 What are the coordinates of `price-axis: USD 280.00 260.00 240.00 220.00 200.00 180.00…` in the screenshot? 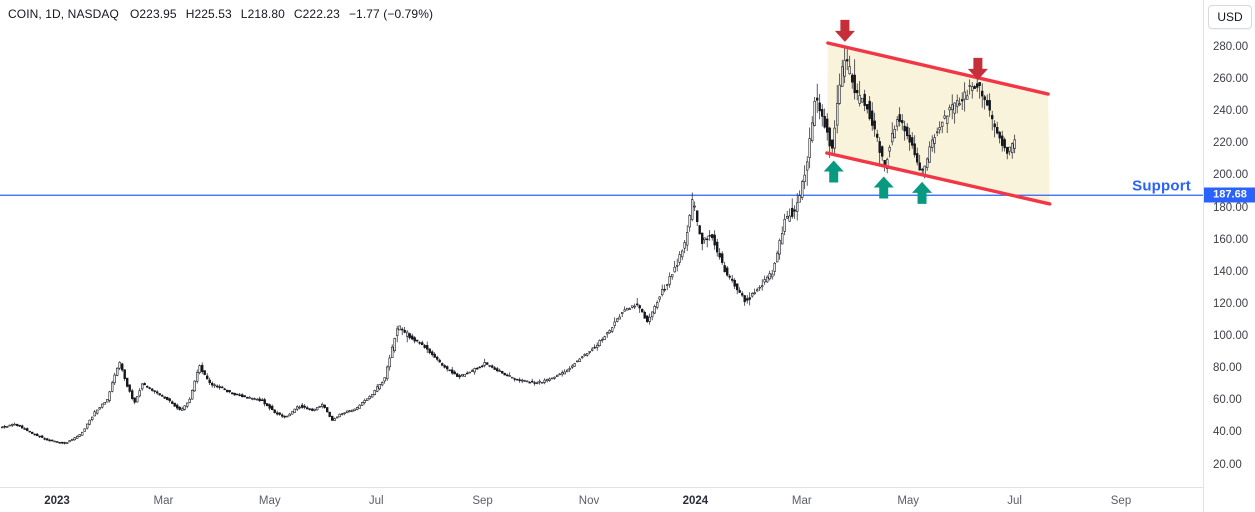 It's located at (1229, 256).